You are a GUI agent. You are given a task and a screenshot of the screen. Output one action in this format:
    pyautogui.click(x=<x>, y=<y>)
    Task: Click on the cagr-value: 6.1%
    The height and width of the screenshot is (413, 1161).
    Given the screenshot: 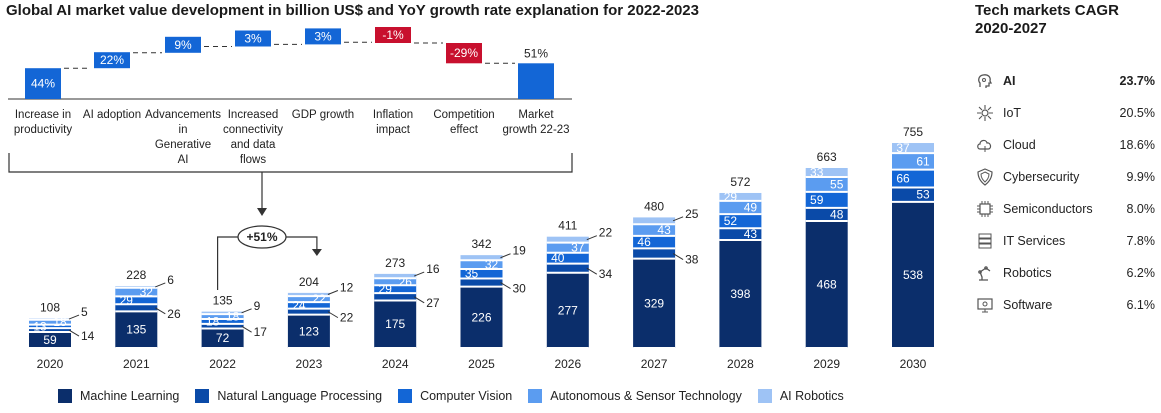 What is the action you would take?
    pyautogui.click(x=1141, y=305)
    